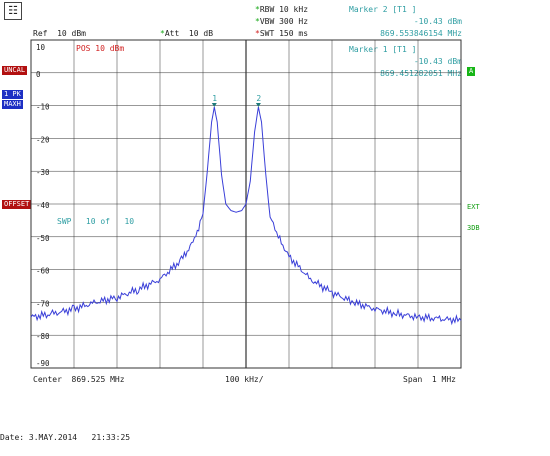 The width and height of the screenshot is (550, 456). Describe the element at coordinates (443, 379) in the screenshot. I see `span-value: 1 MHz` at that location.